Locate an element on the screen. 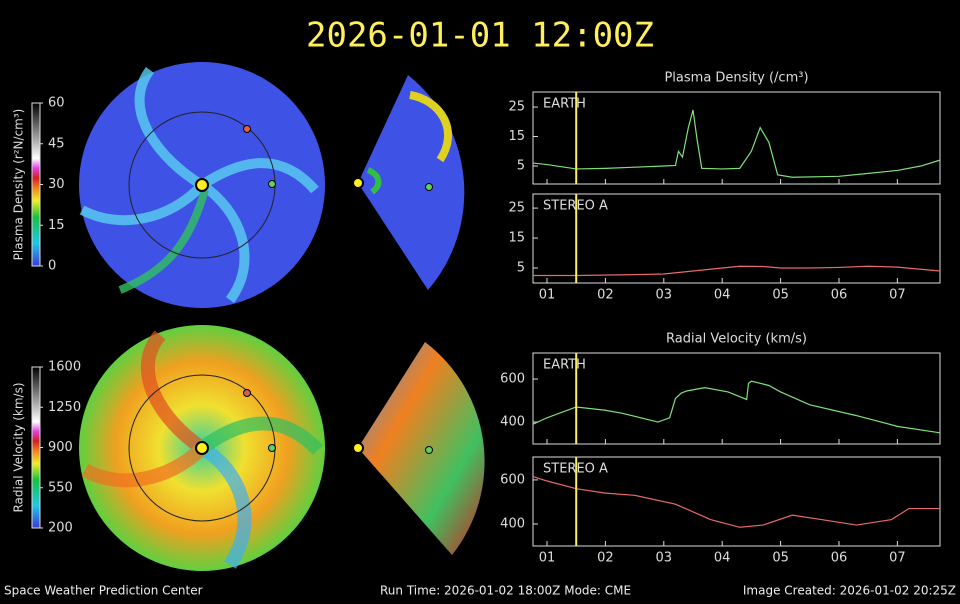 Image resolution: width=960 pixels, height=604 pixels. colorbar-tick-label: 30 is located at coordinates (56, 184).